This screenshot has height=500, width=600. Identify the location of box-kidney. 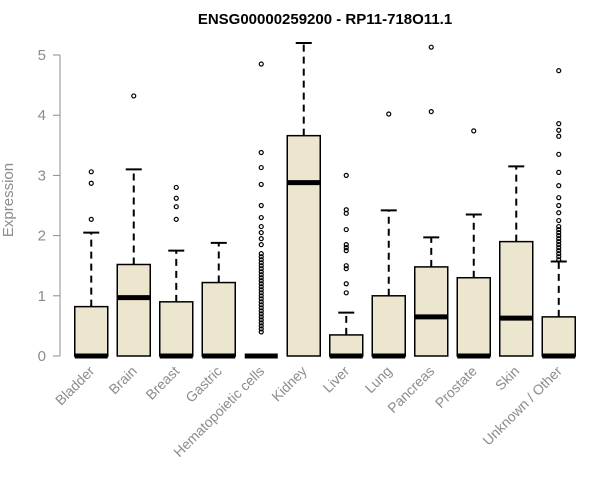
(303, 245).